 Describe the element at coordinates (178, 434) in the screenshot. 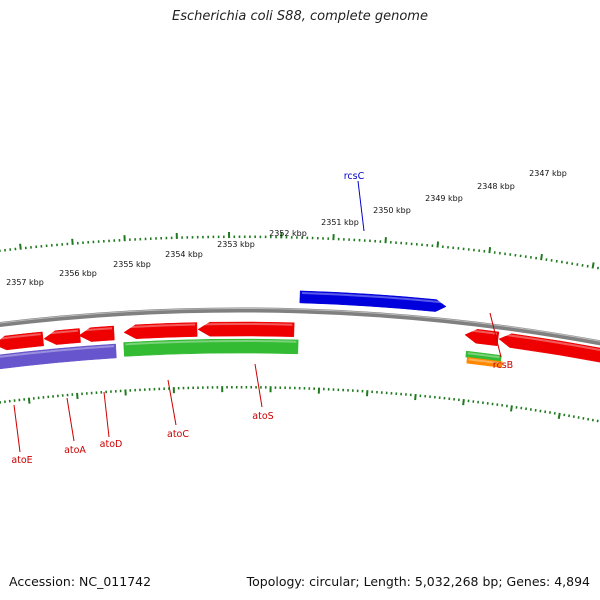

I see `gene-label-atoC: atoC` at that location.